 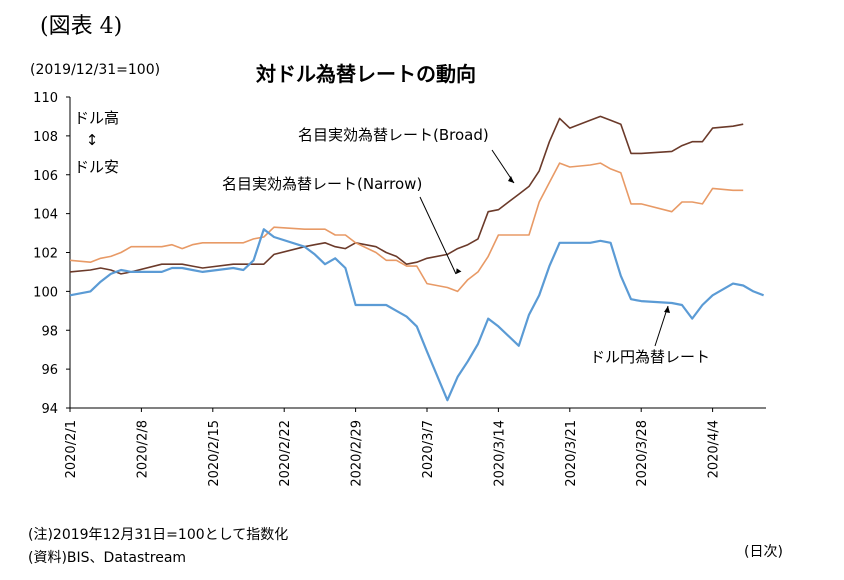 I want to click on usdjpy-series-label: ドル円為替レート, so click(x=650, y=357).